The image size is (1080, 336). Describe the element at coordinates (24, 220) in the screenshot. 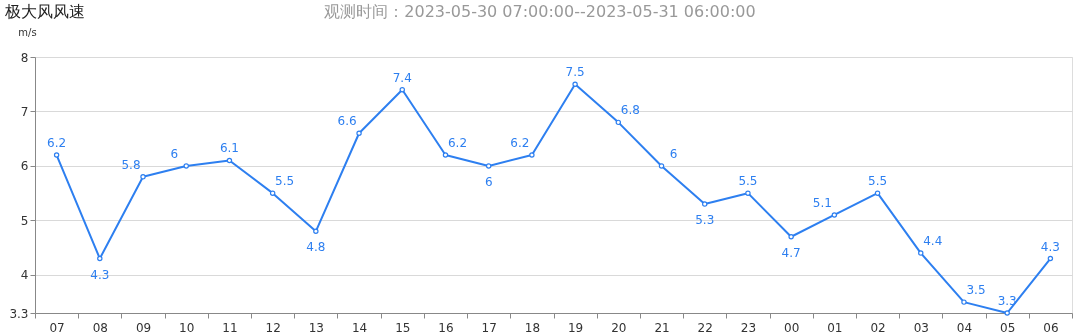

I see `y-tick-label: 5` at that location.